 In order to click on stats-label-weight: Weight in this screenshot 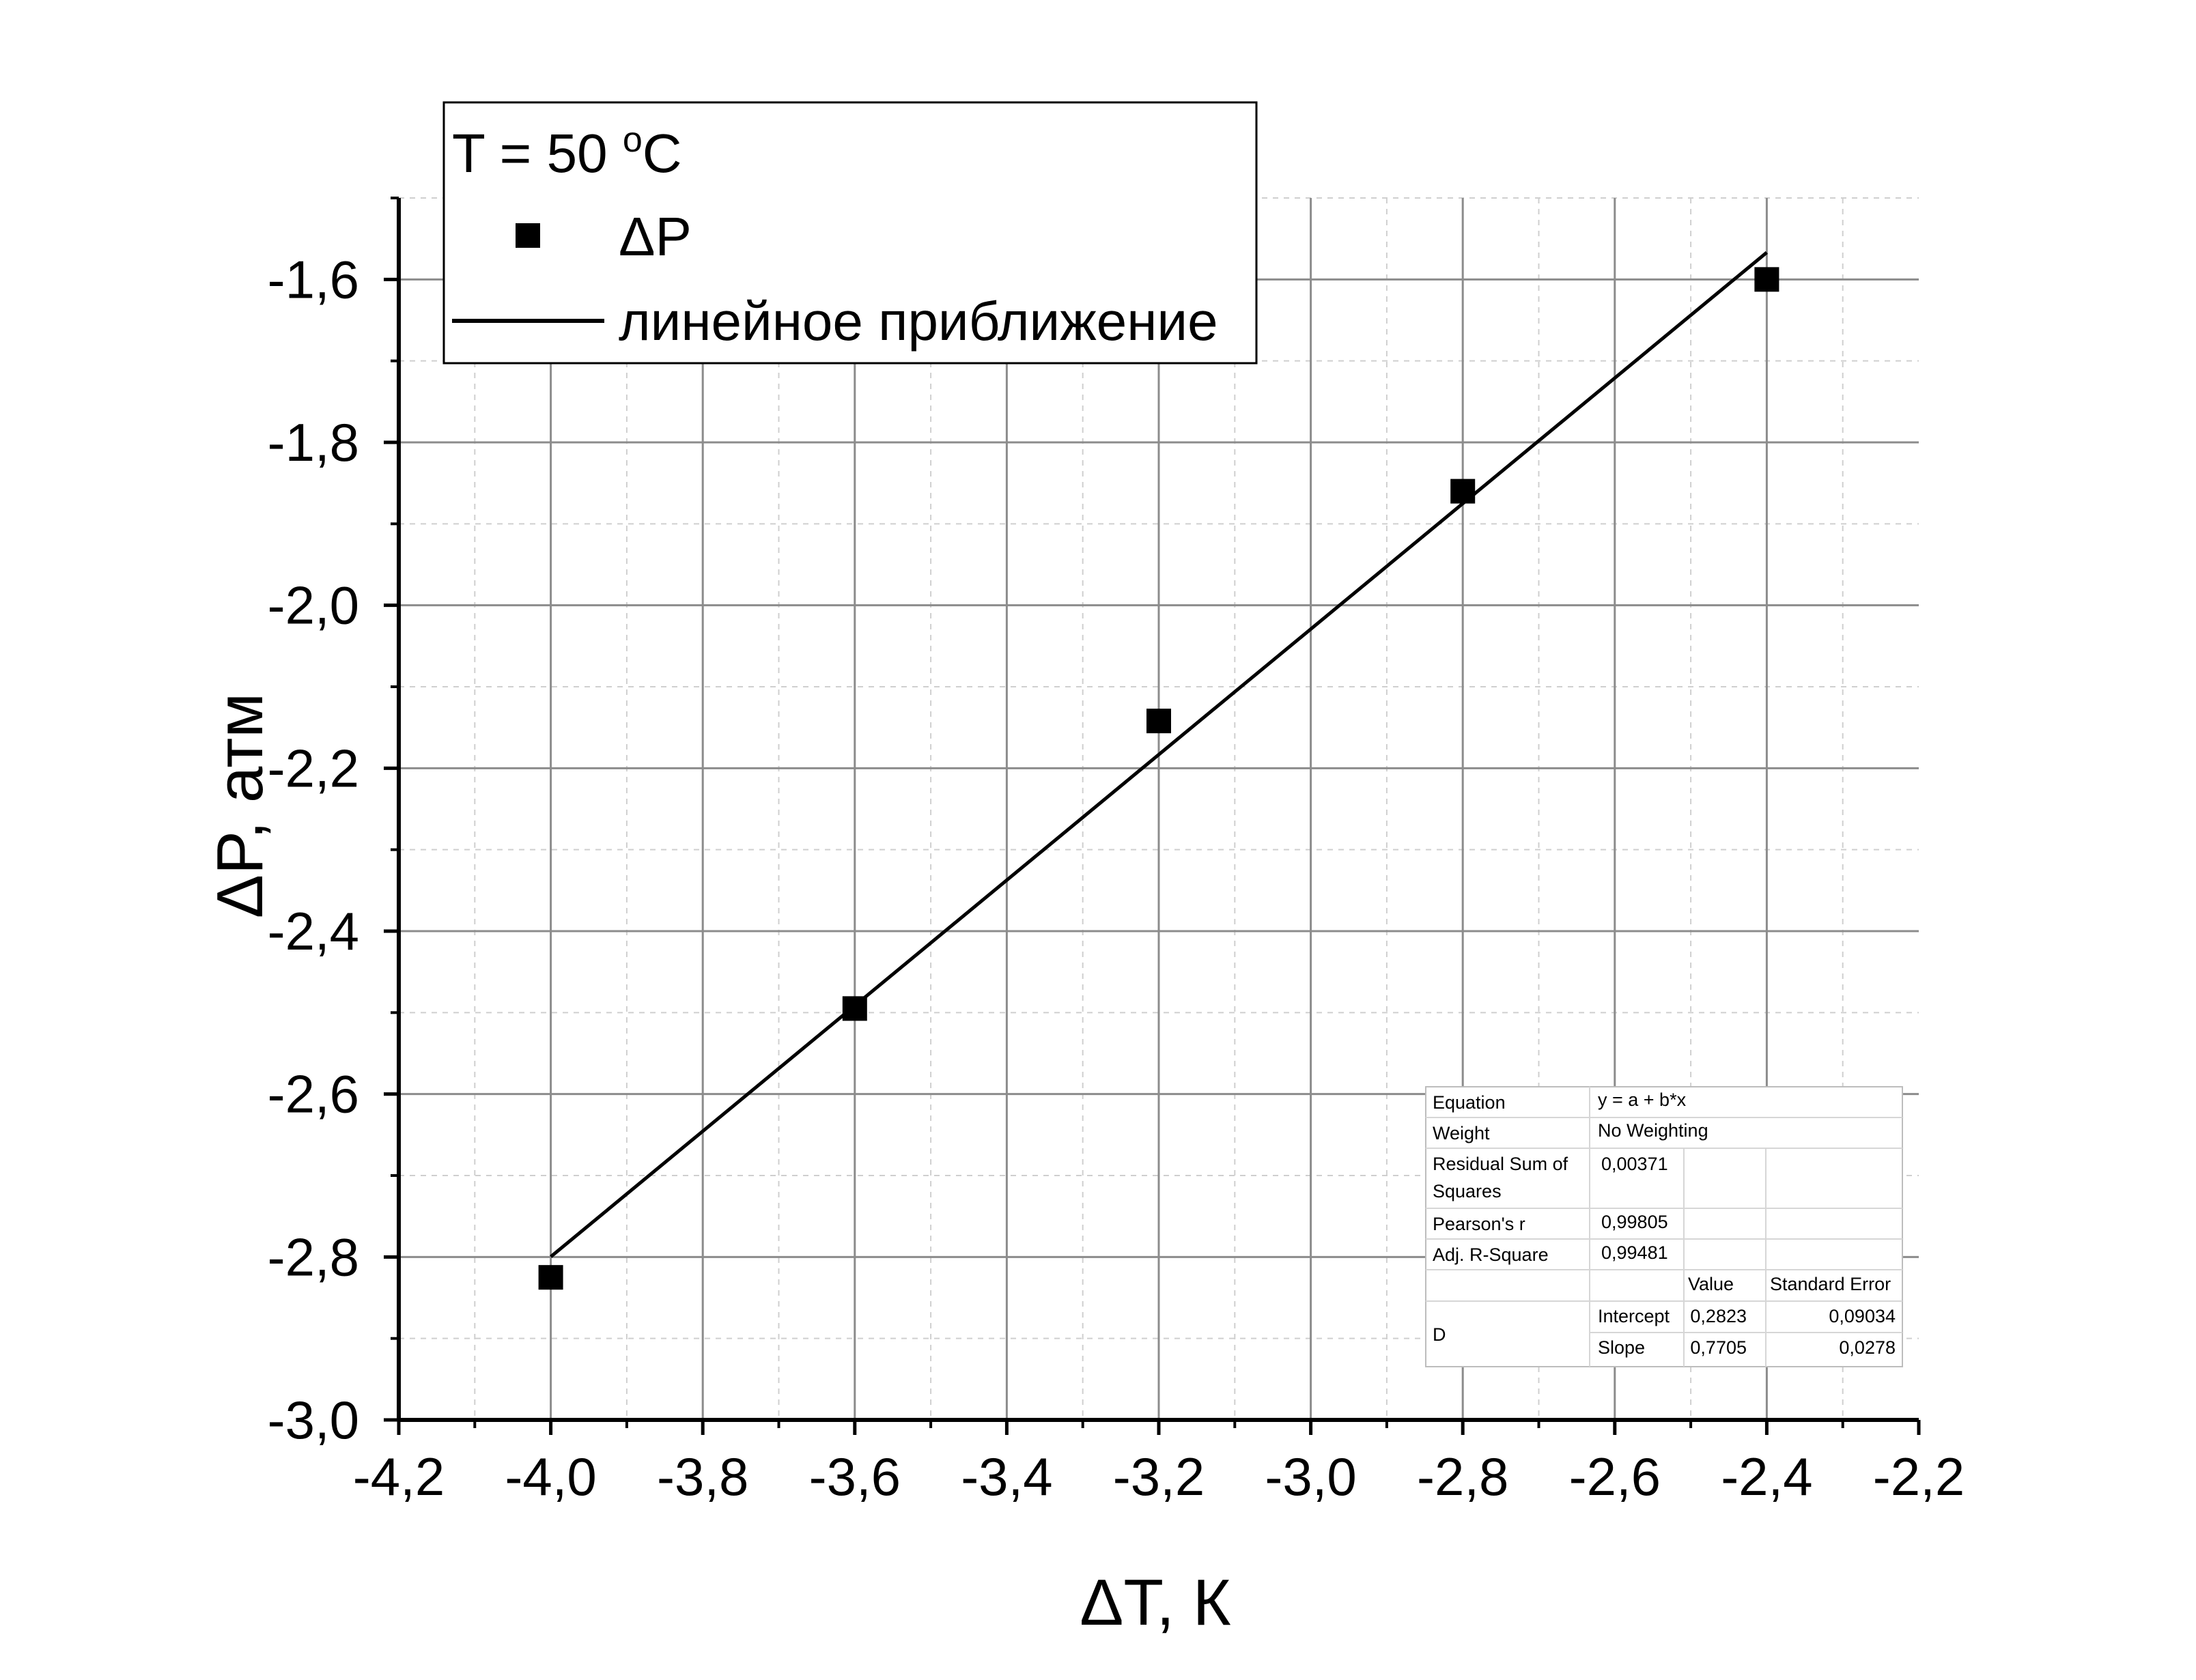, I will do `click(1462, 1133)`.